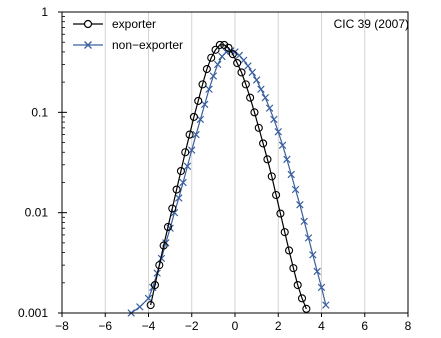 This screenshot has height=338, width=441. I want to click on legend-exporter-label: exporter, so click(134, 24).